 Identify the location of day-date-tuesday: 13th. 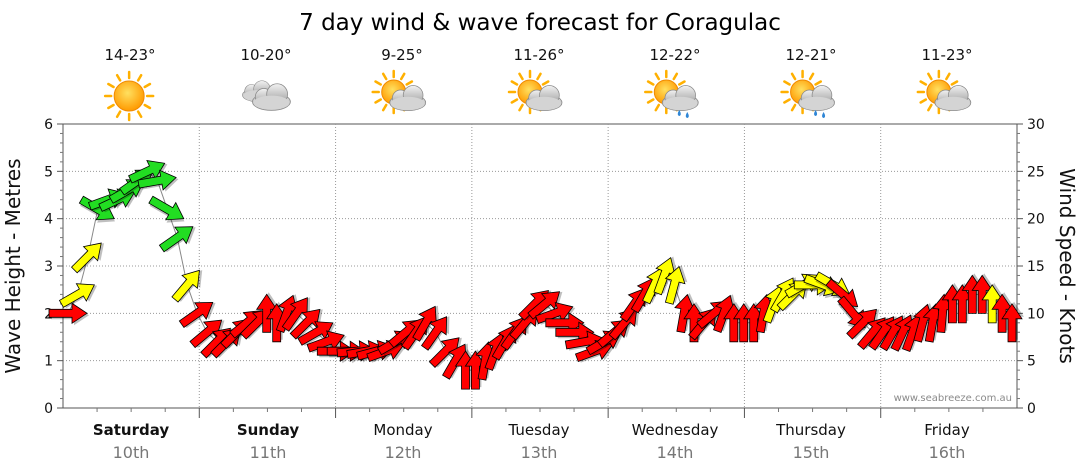
(539, 452).